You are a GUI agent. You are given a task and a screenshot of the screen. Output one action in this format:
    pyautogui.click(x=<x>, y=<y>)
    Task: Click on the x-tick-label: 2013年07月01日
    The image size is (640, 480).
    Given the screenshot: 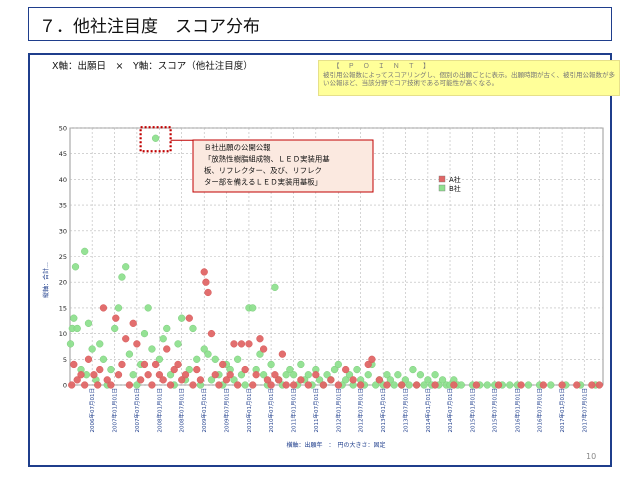 What is the action you would take?
    pyautogui.click(x=405, y=410)
    